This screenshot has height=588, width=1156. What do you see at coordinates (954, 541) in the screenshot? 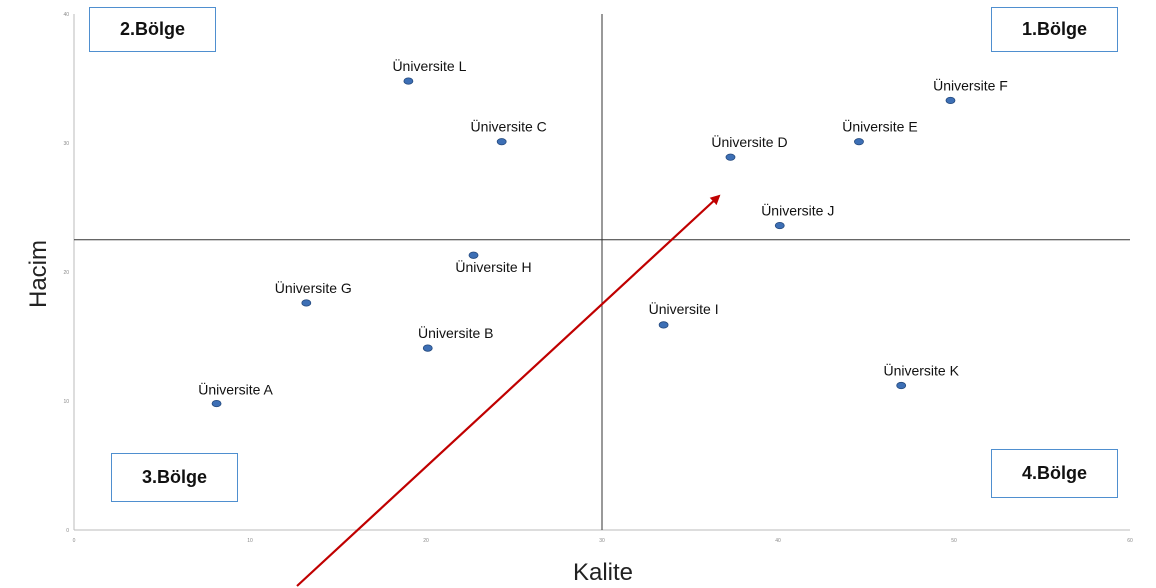
I see `x-tick-label: 50` at bounding box center [954, 541].